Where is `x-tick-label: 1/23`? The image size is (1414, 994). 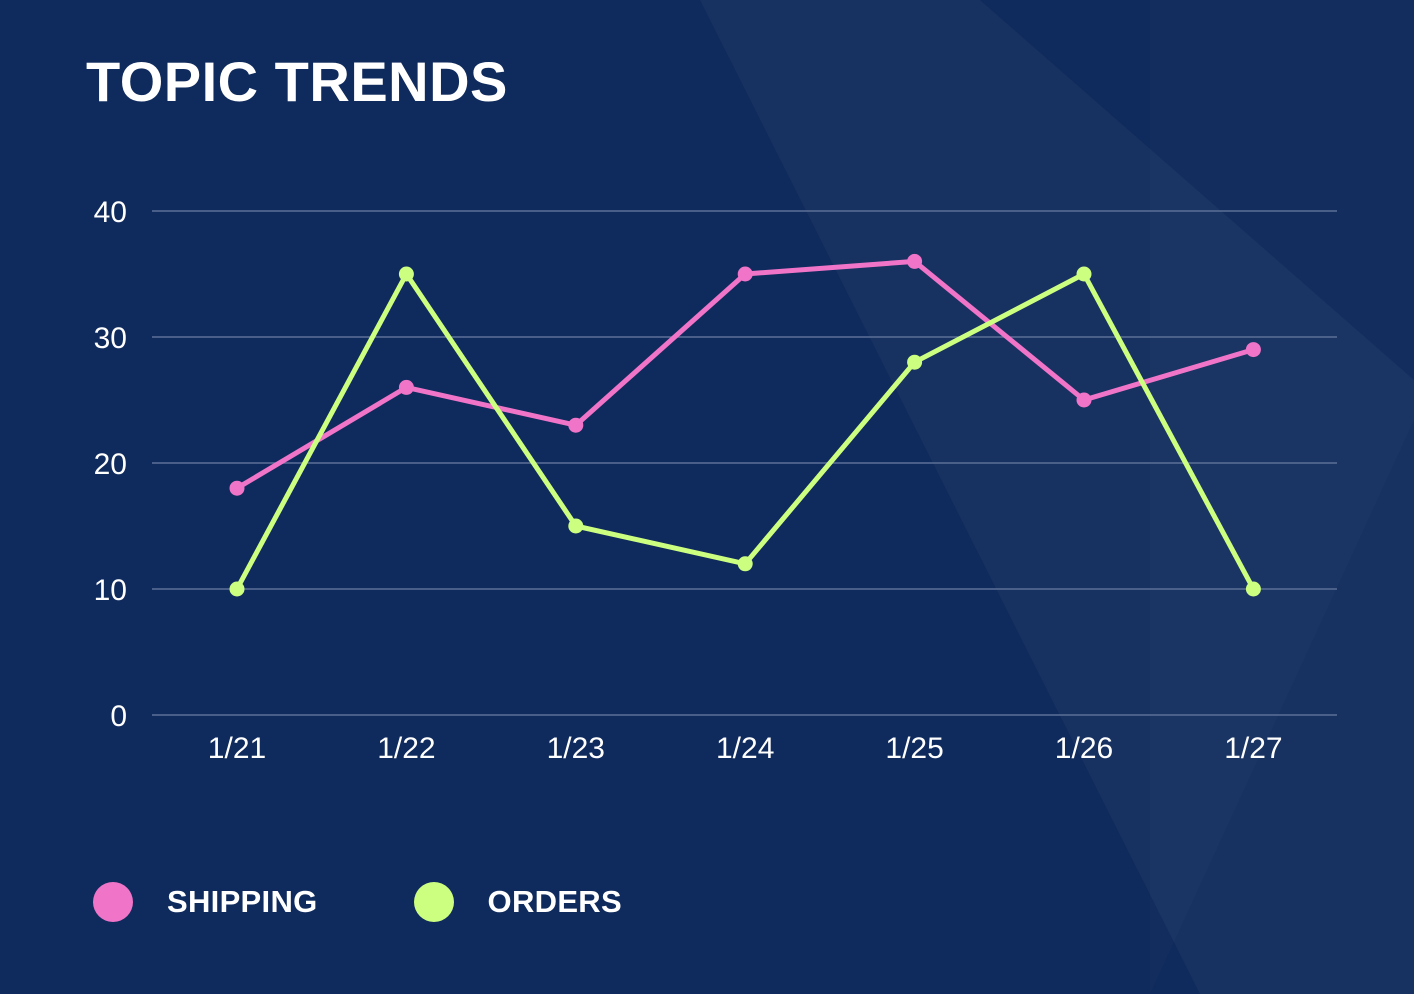 x-tick-label: 1/23 is located at coordinates (576, 748).